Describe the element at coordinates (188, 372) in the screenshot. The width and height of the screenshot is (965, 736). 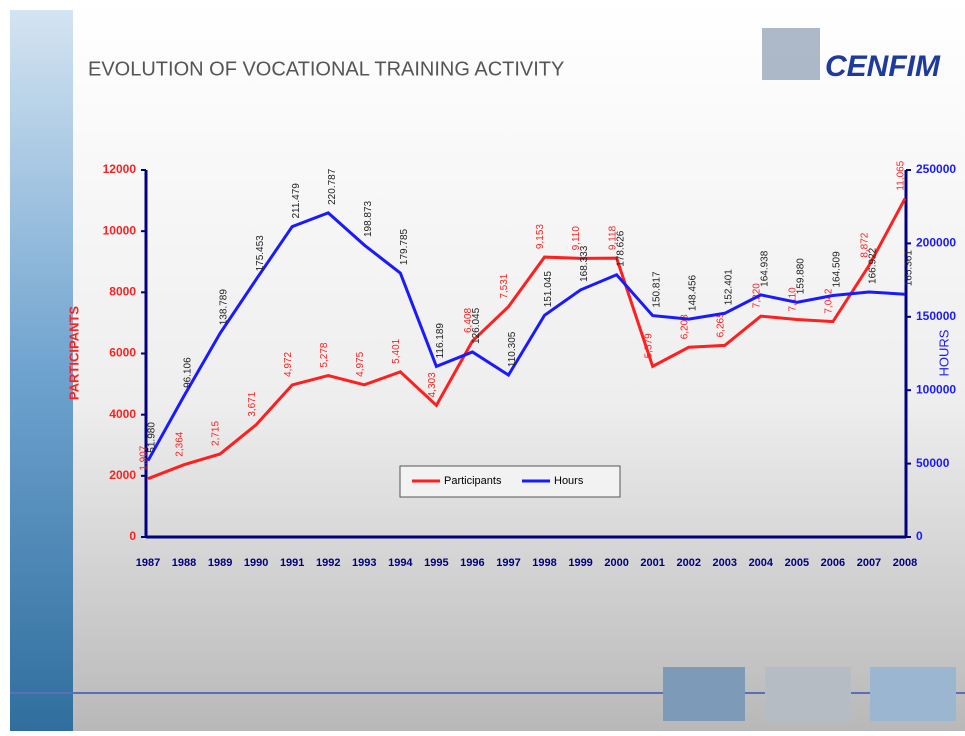
I see `data-label: 96.106` at that location.